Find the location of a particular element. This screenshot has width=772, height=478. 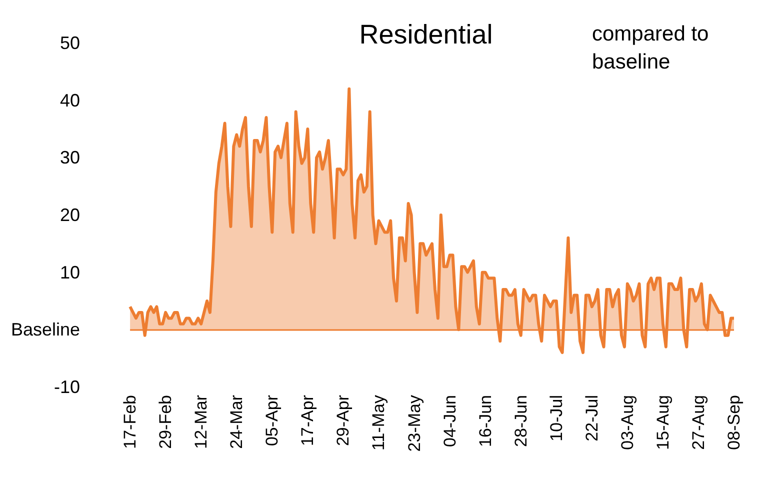

x-tick-label: 28-Jun is located at coordinates (520, 421).